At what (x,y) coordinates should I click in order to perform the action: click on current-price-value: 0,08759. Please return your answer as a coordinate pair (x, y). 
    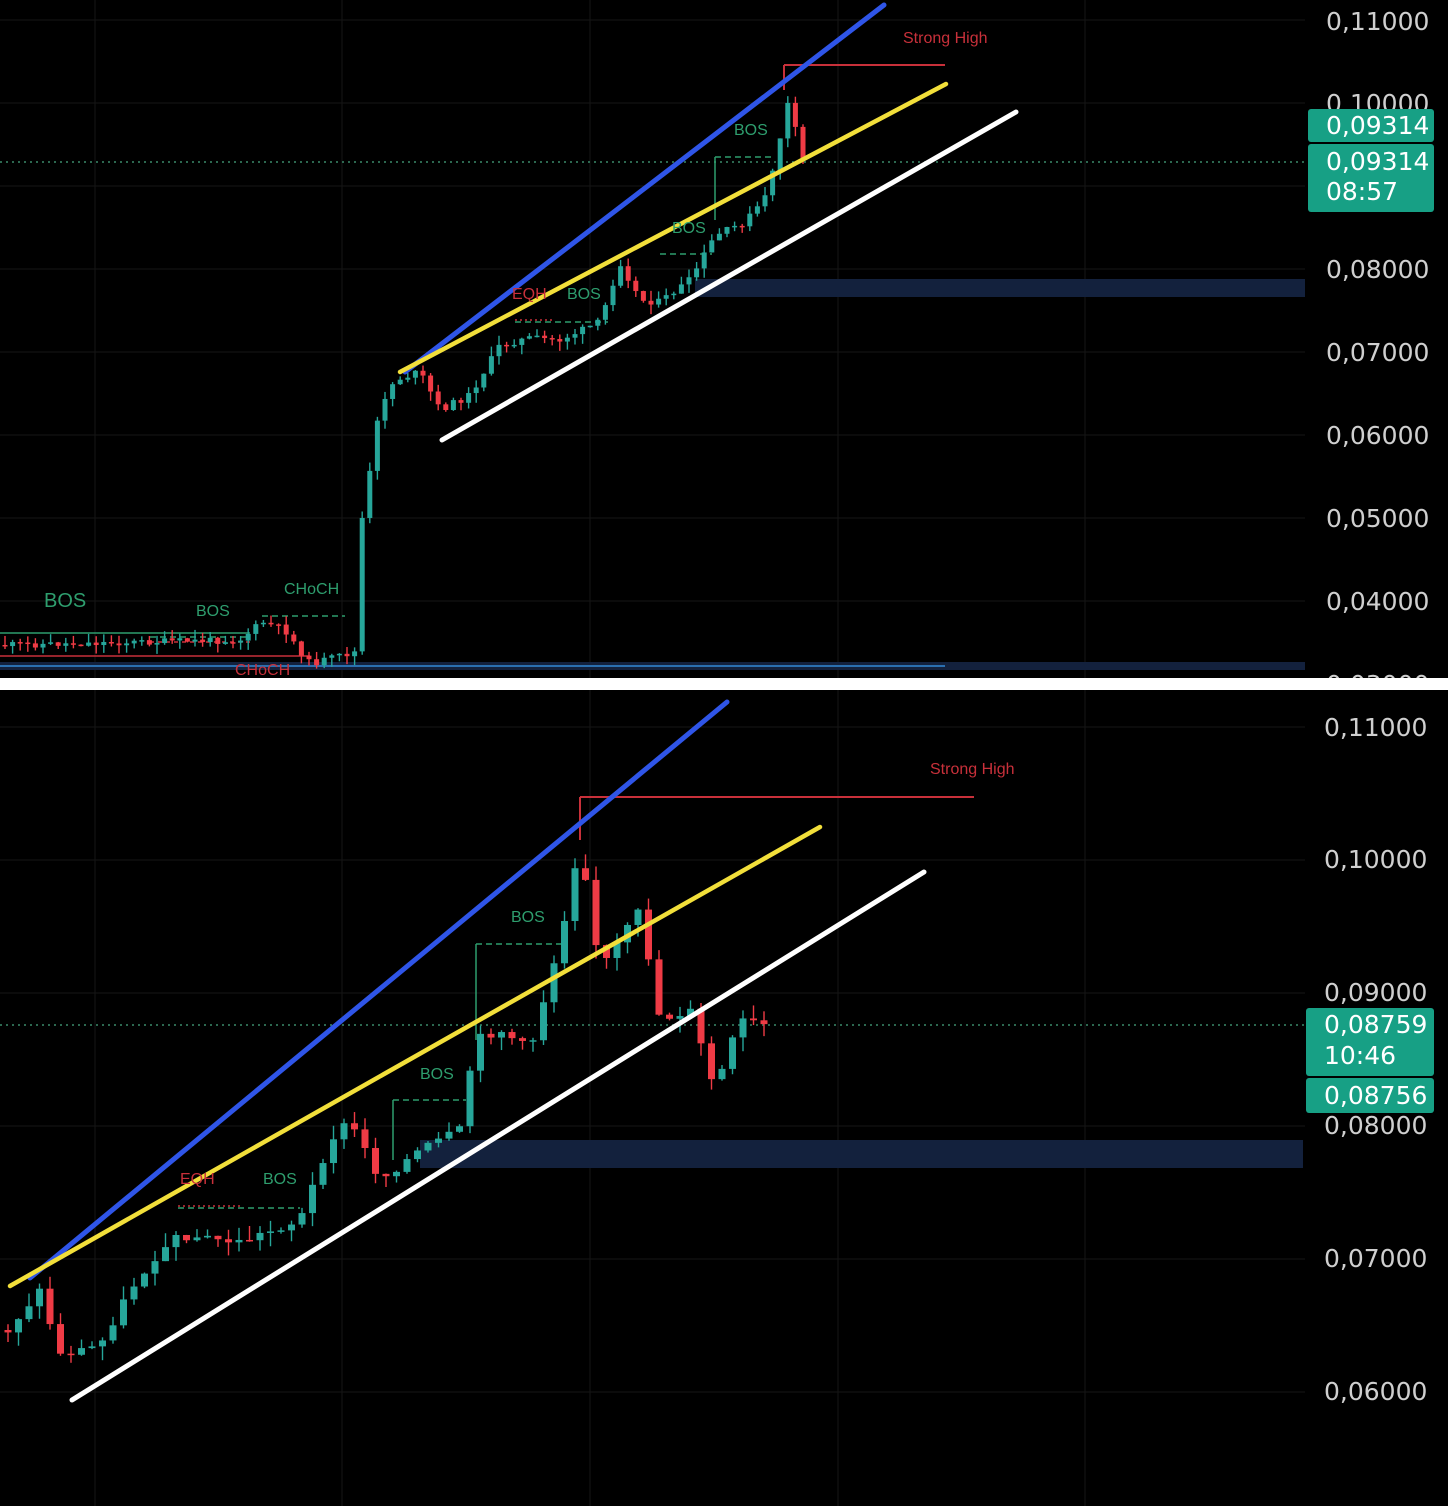
    Looking at the image, I should click on (1375, 1024).